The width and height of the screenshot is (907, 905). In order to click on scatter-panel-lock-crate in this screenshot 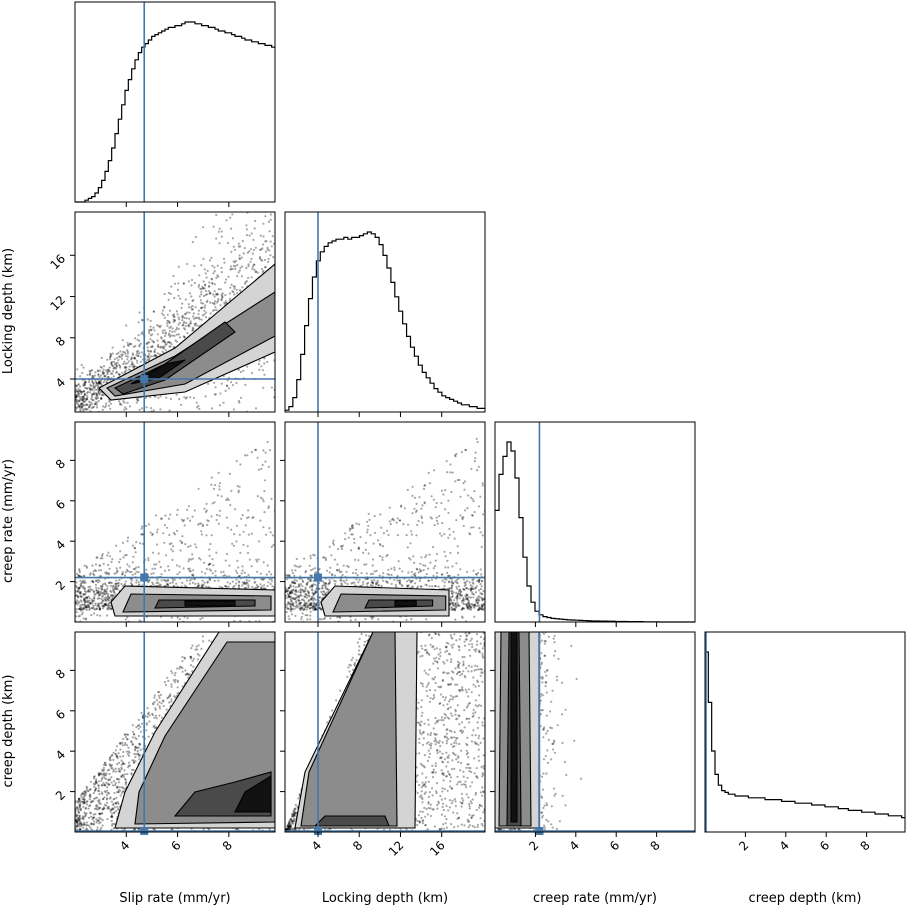, I will do `click(385, 522)`.